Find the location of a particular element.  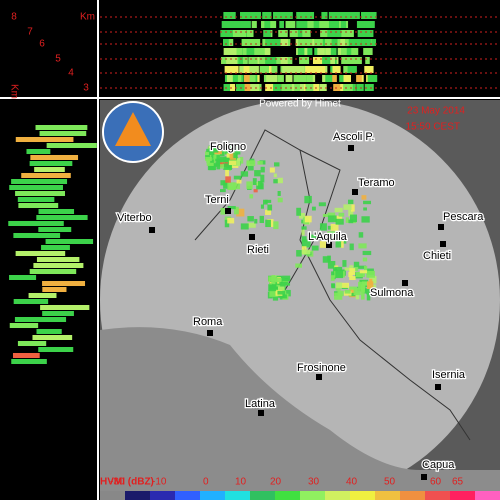

colorbar-label: 30 is located at coordinates (314, 482).